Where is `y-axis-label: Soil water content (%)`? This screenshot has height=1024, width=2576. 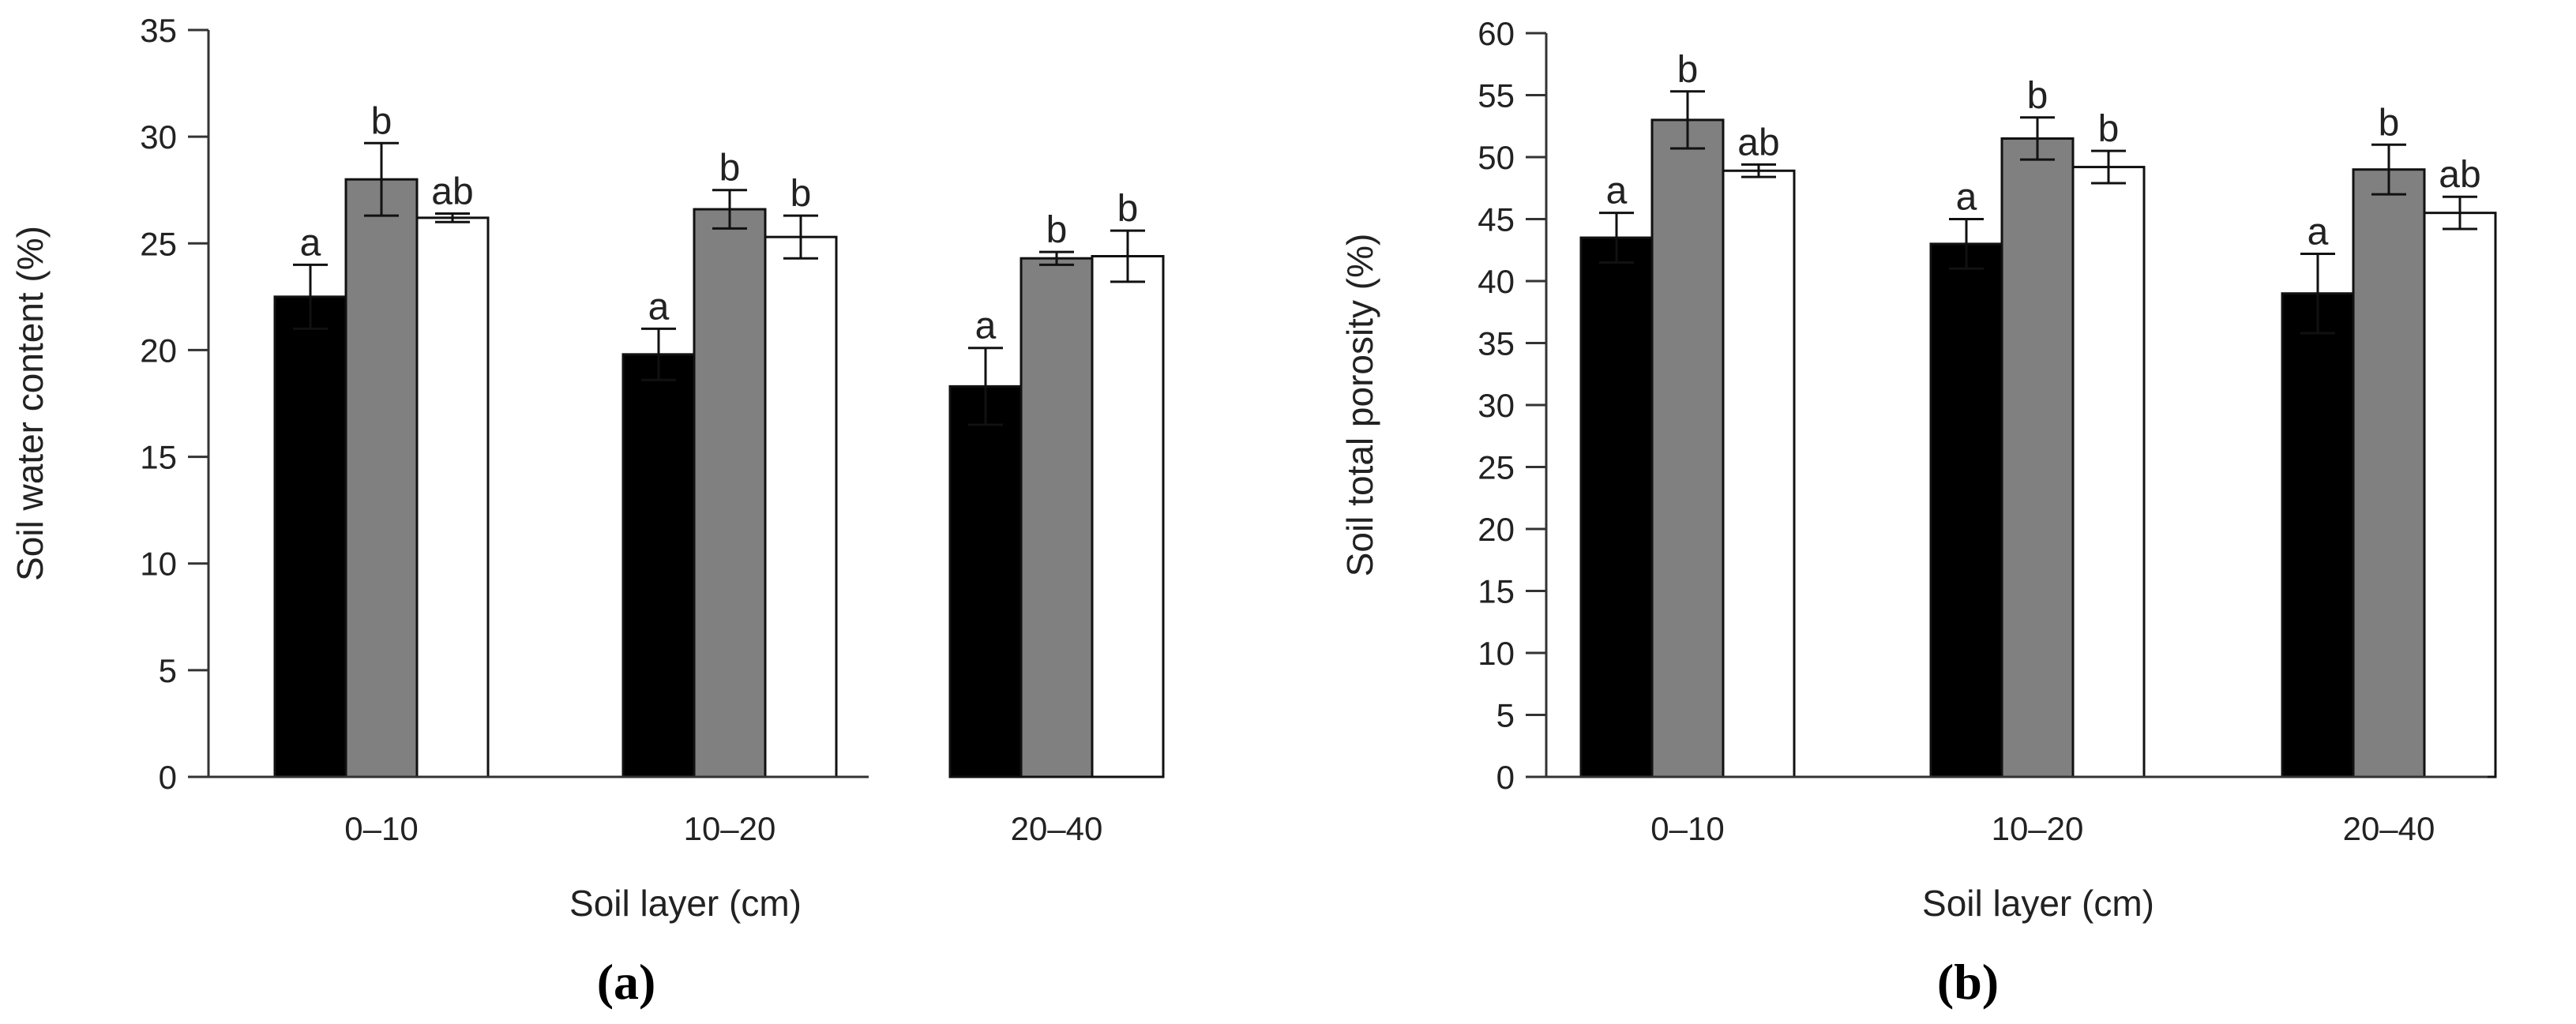
y-axis-label: Soil water content (%) is located at coordinates (30, 403).